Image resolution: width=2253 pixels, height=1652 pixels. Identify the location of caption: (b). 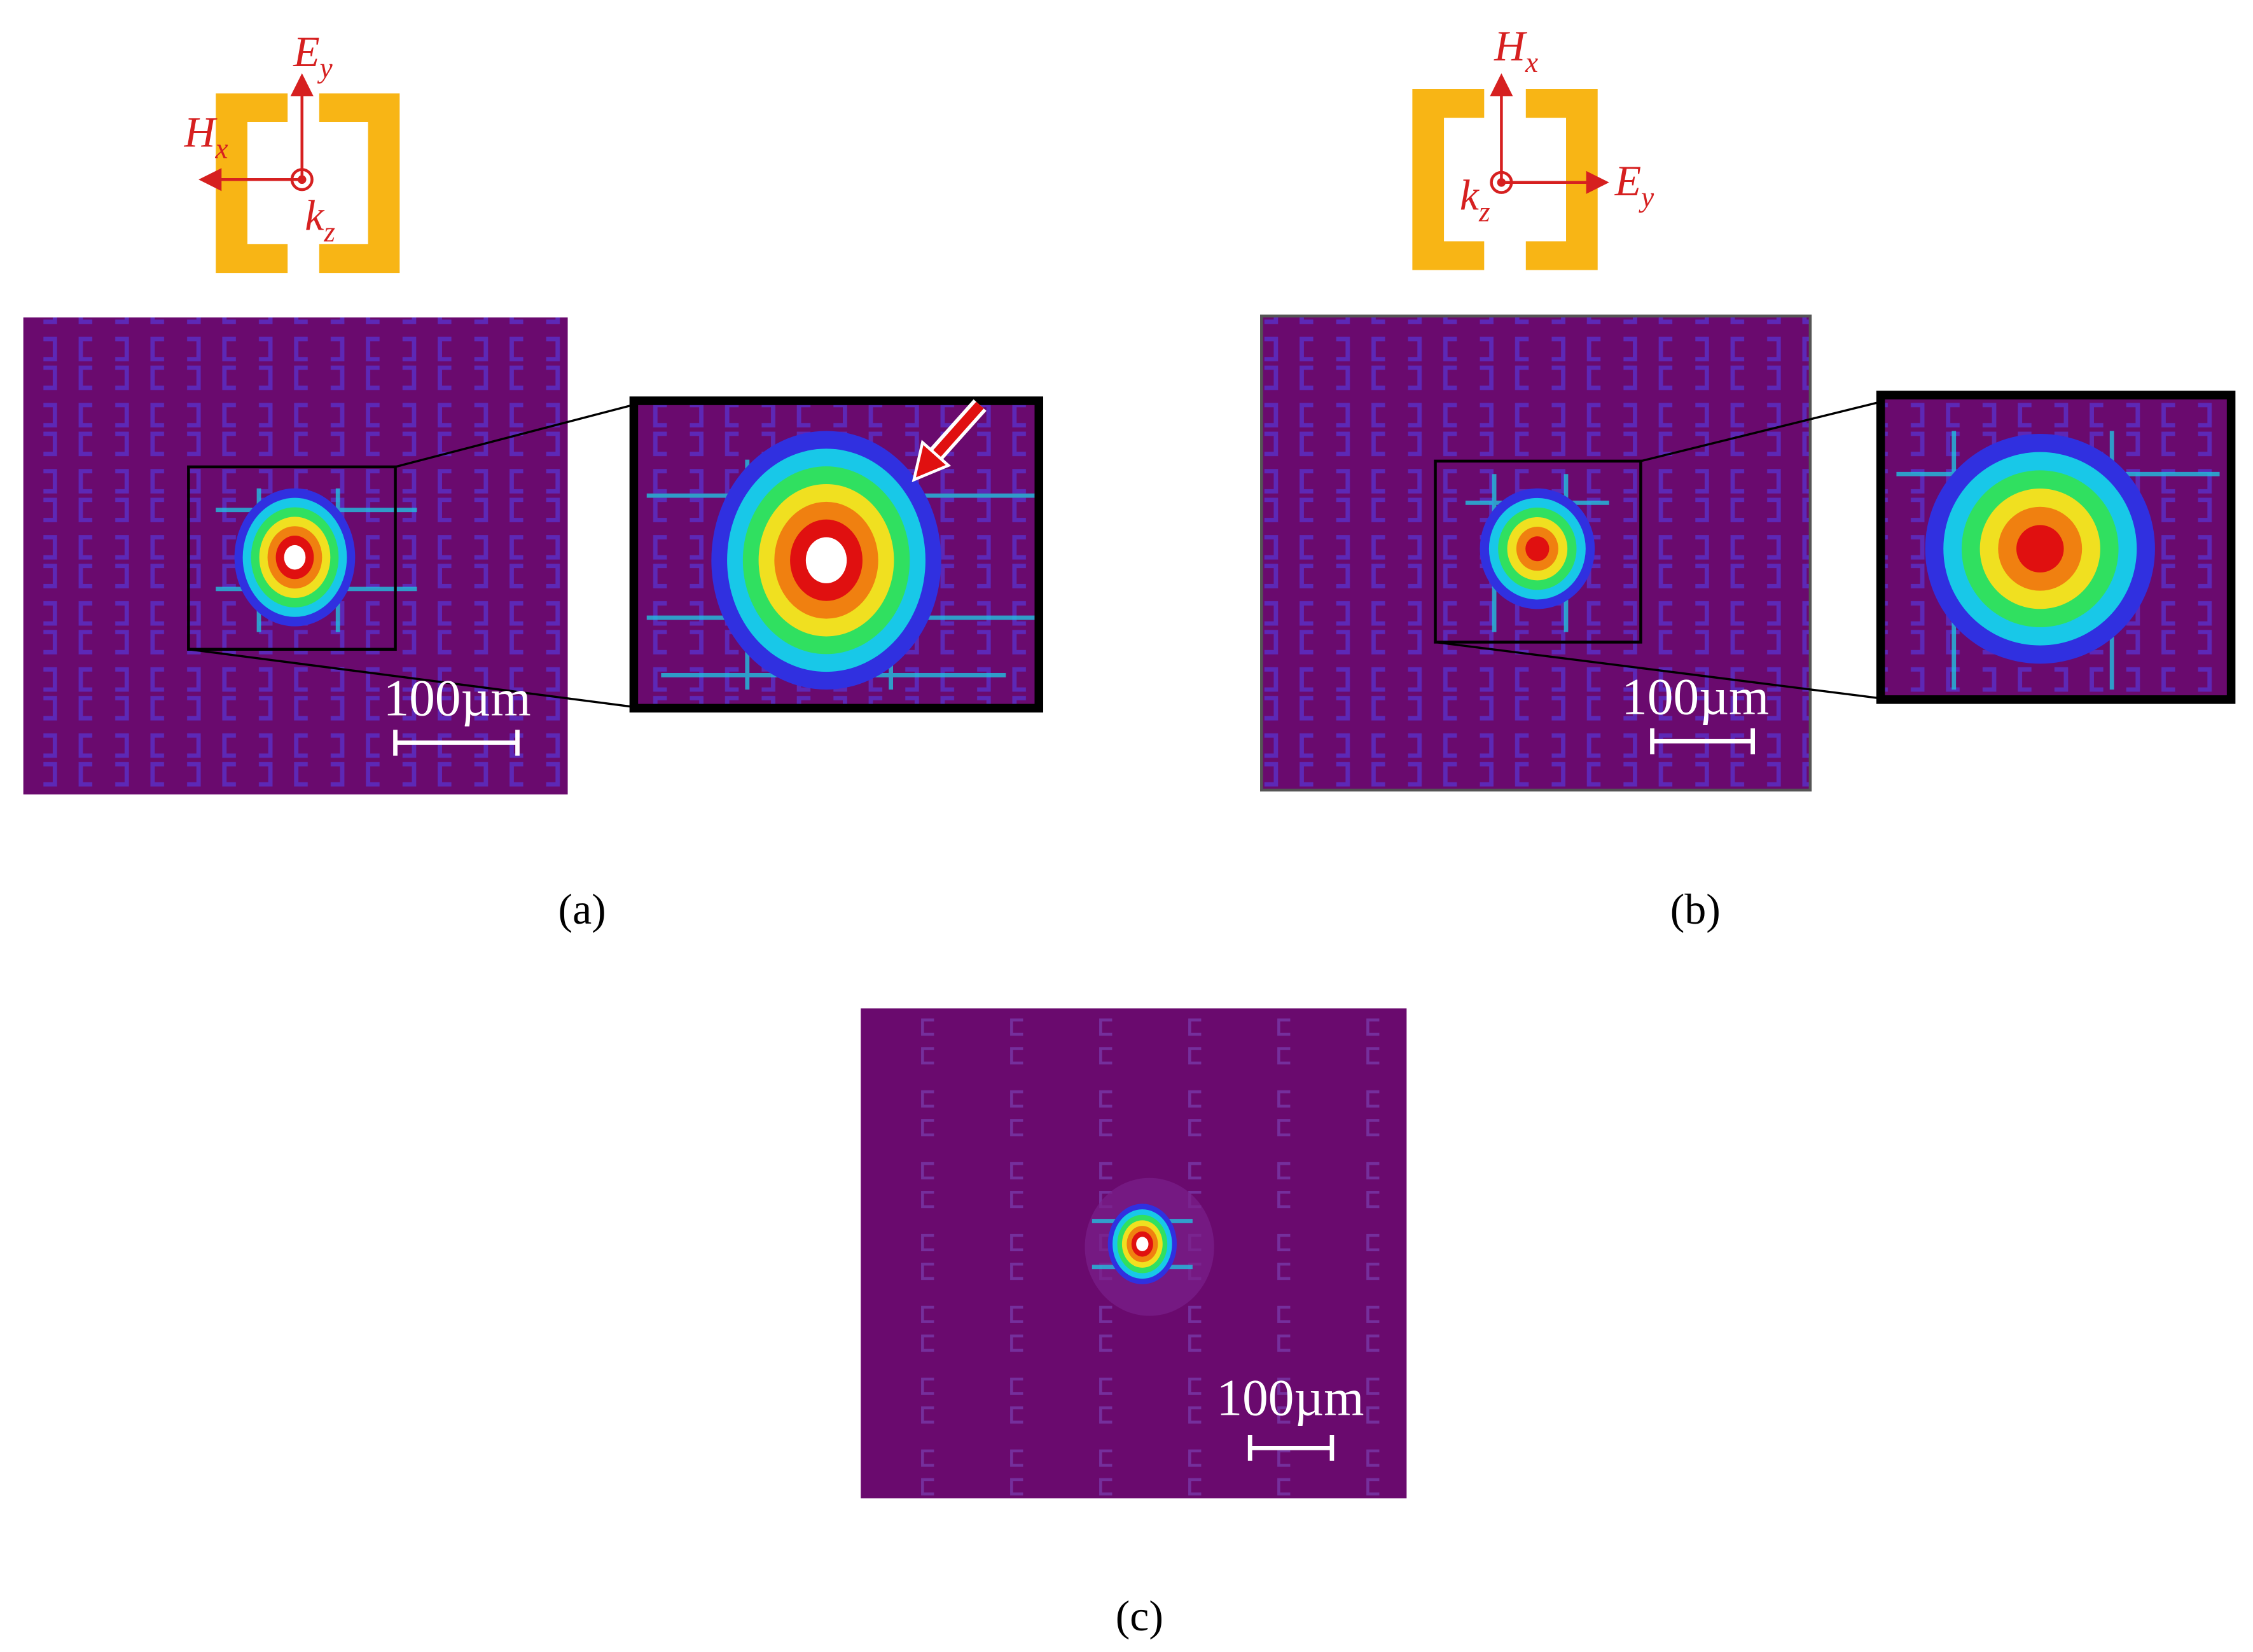
(1696, 909).